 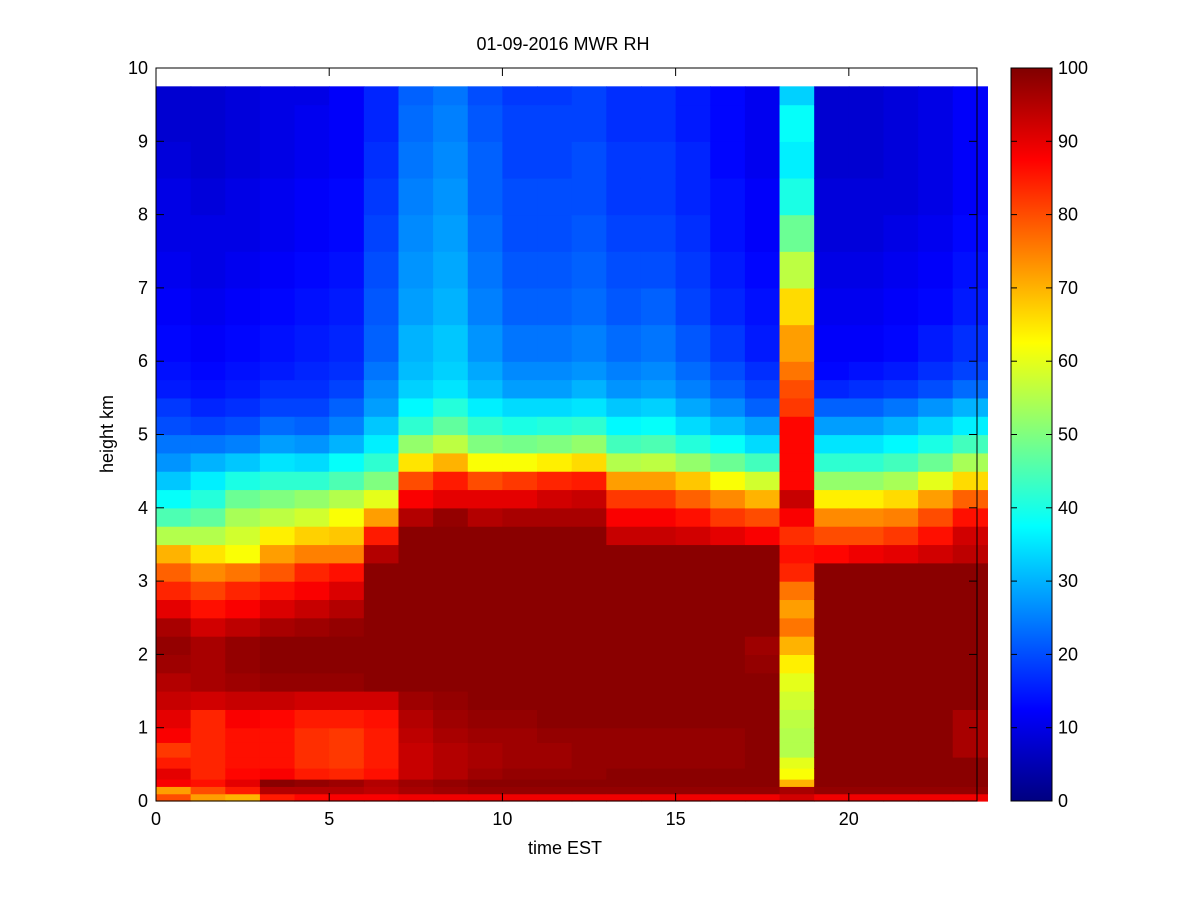 I want to click on y-axis-label: height km, so click(x=107, y=434).